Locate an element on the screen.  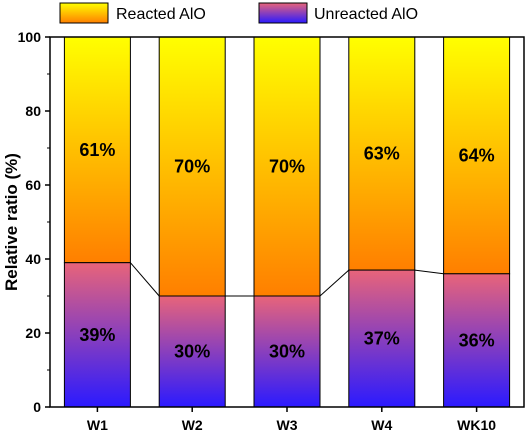
y-tick-label: 0 is located at coordinates (37, 407).